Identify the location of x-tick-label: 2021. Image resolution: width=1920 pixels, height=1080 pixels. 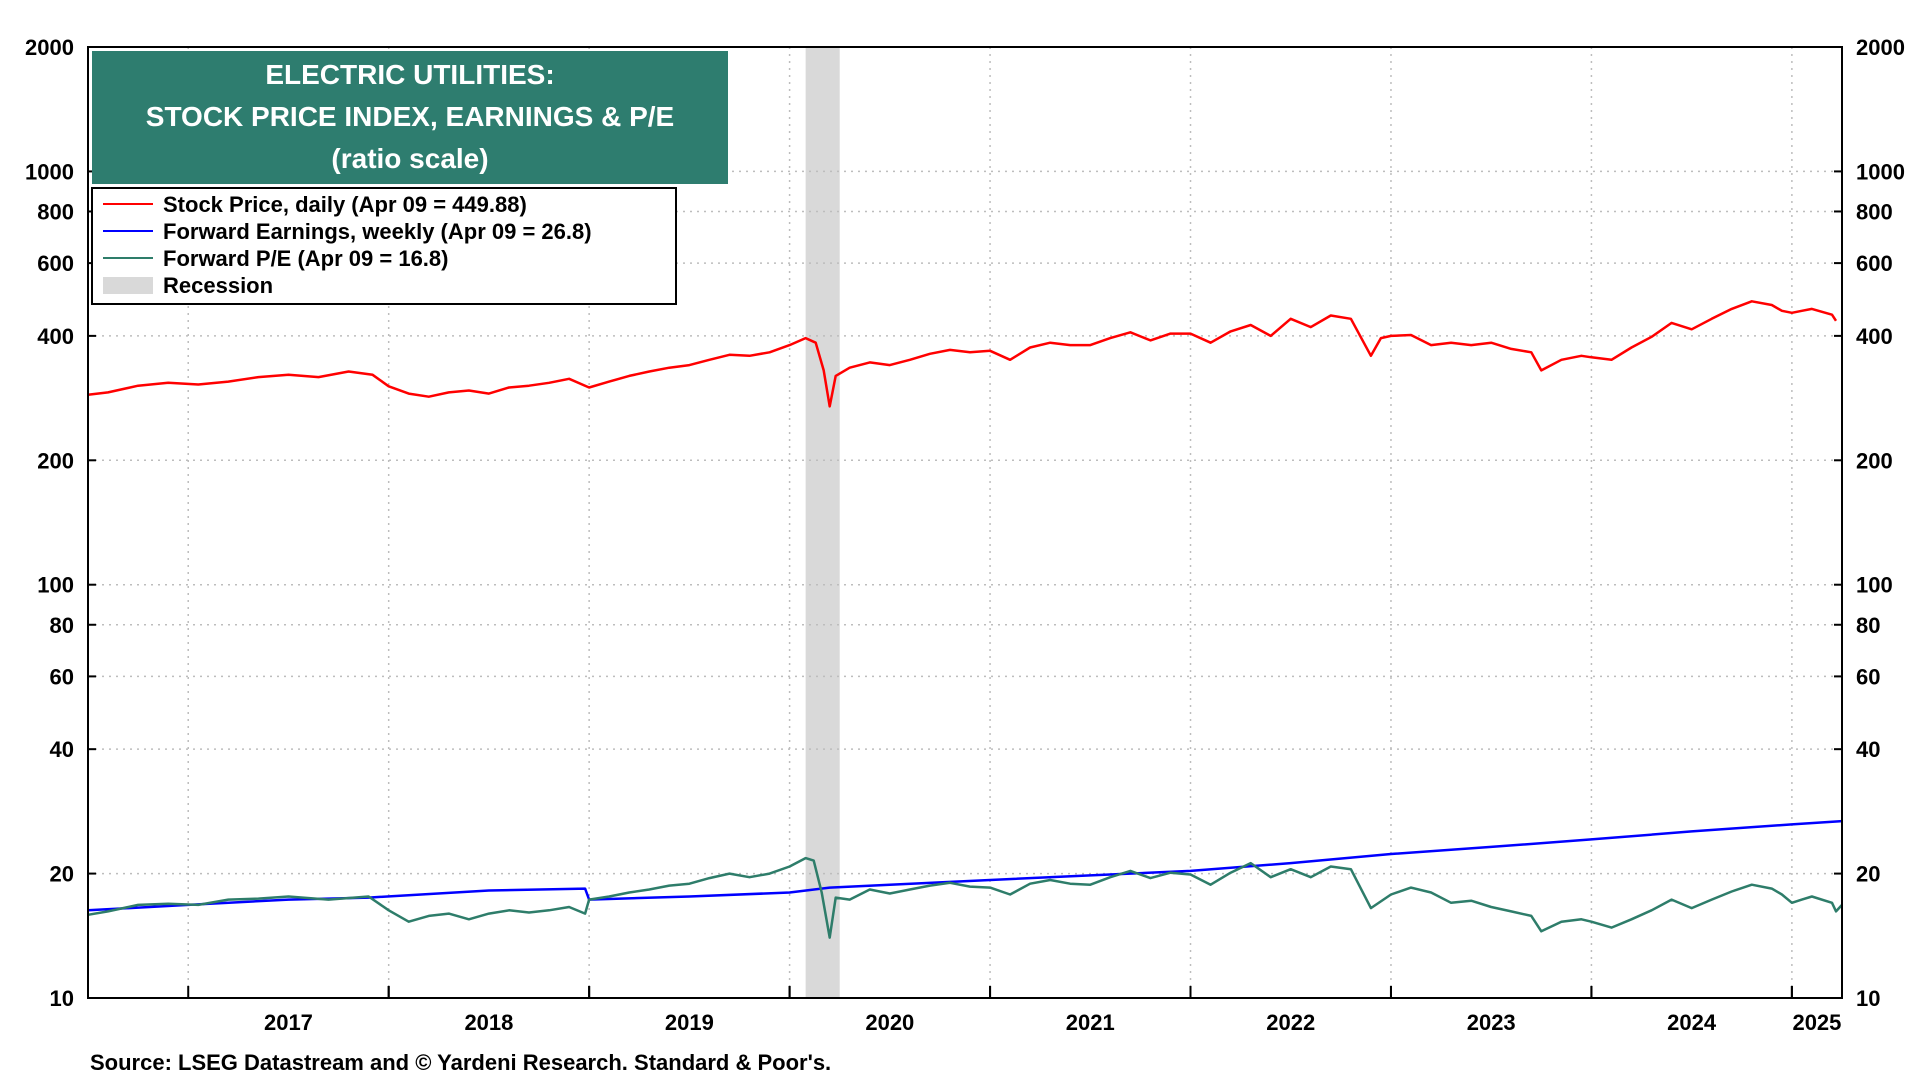
(1090, 1022).